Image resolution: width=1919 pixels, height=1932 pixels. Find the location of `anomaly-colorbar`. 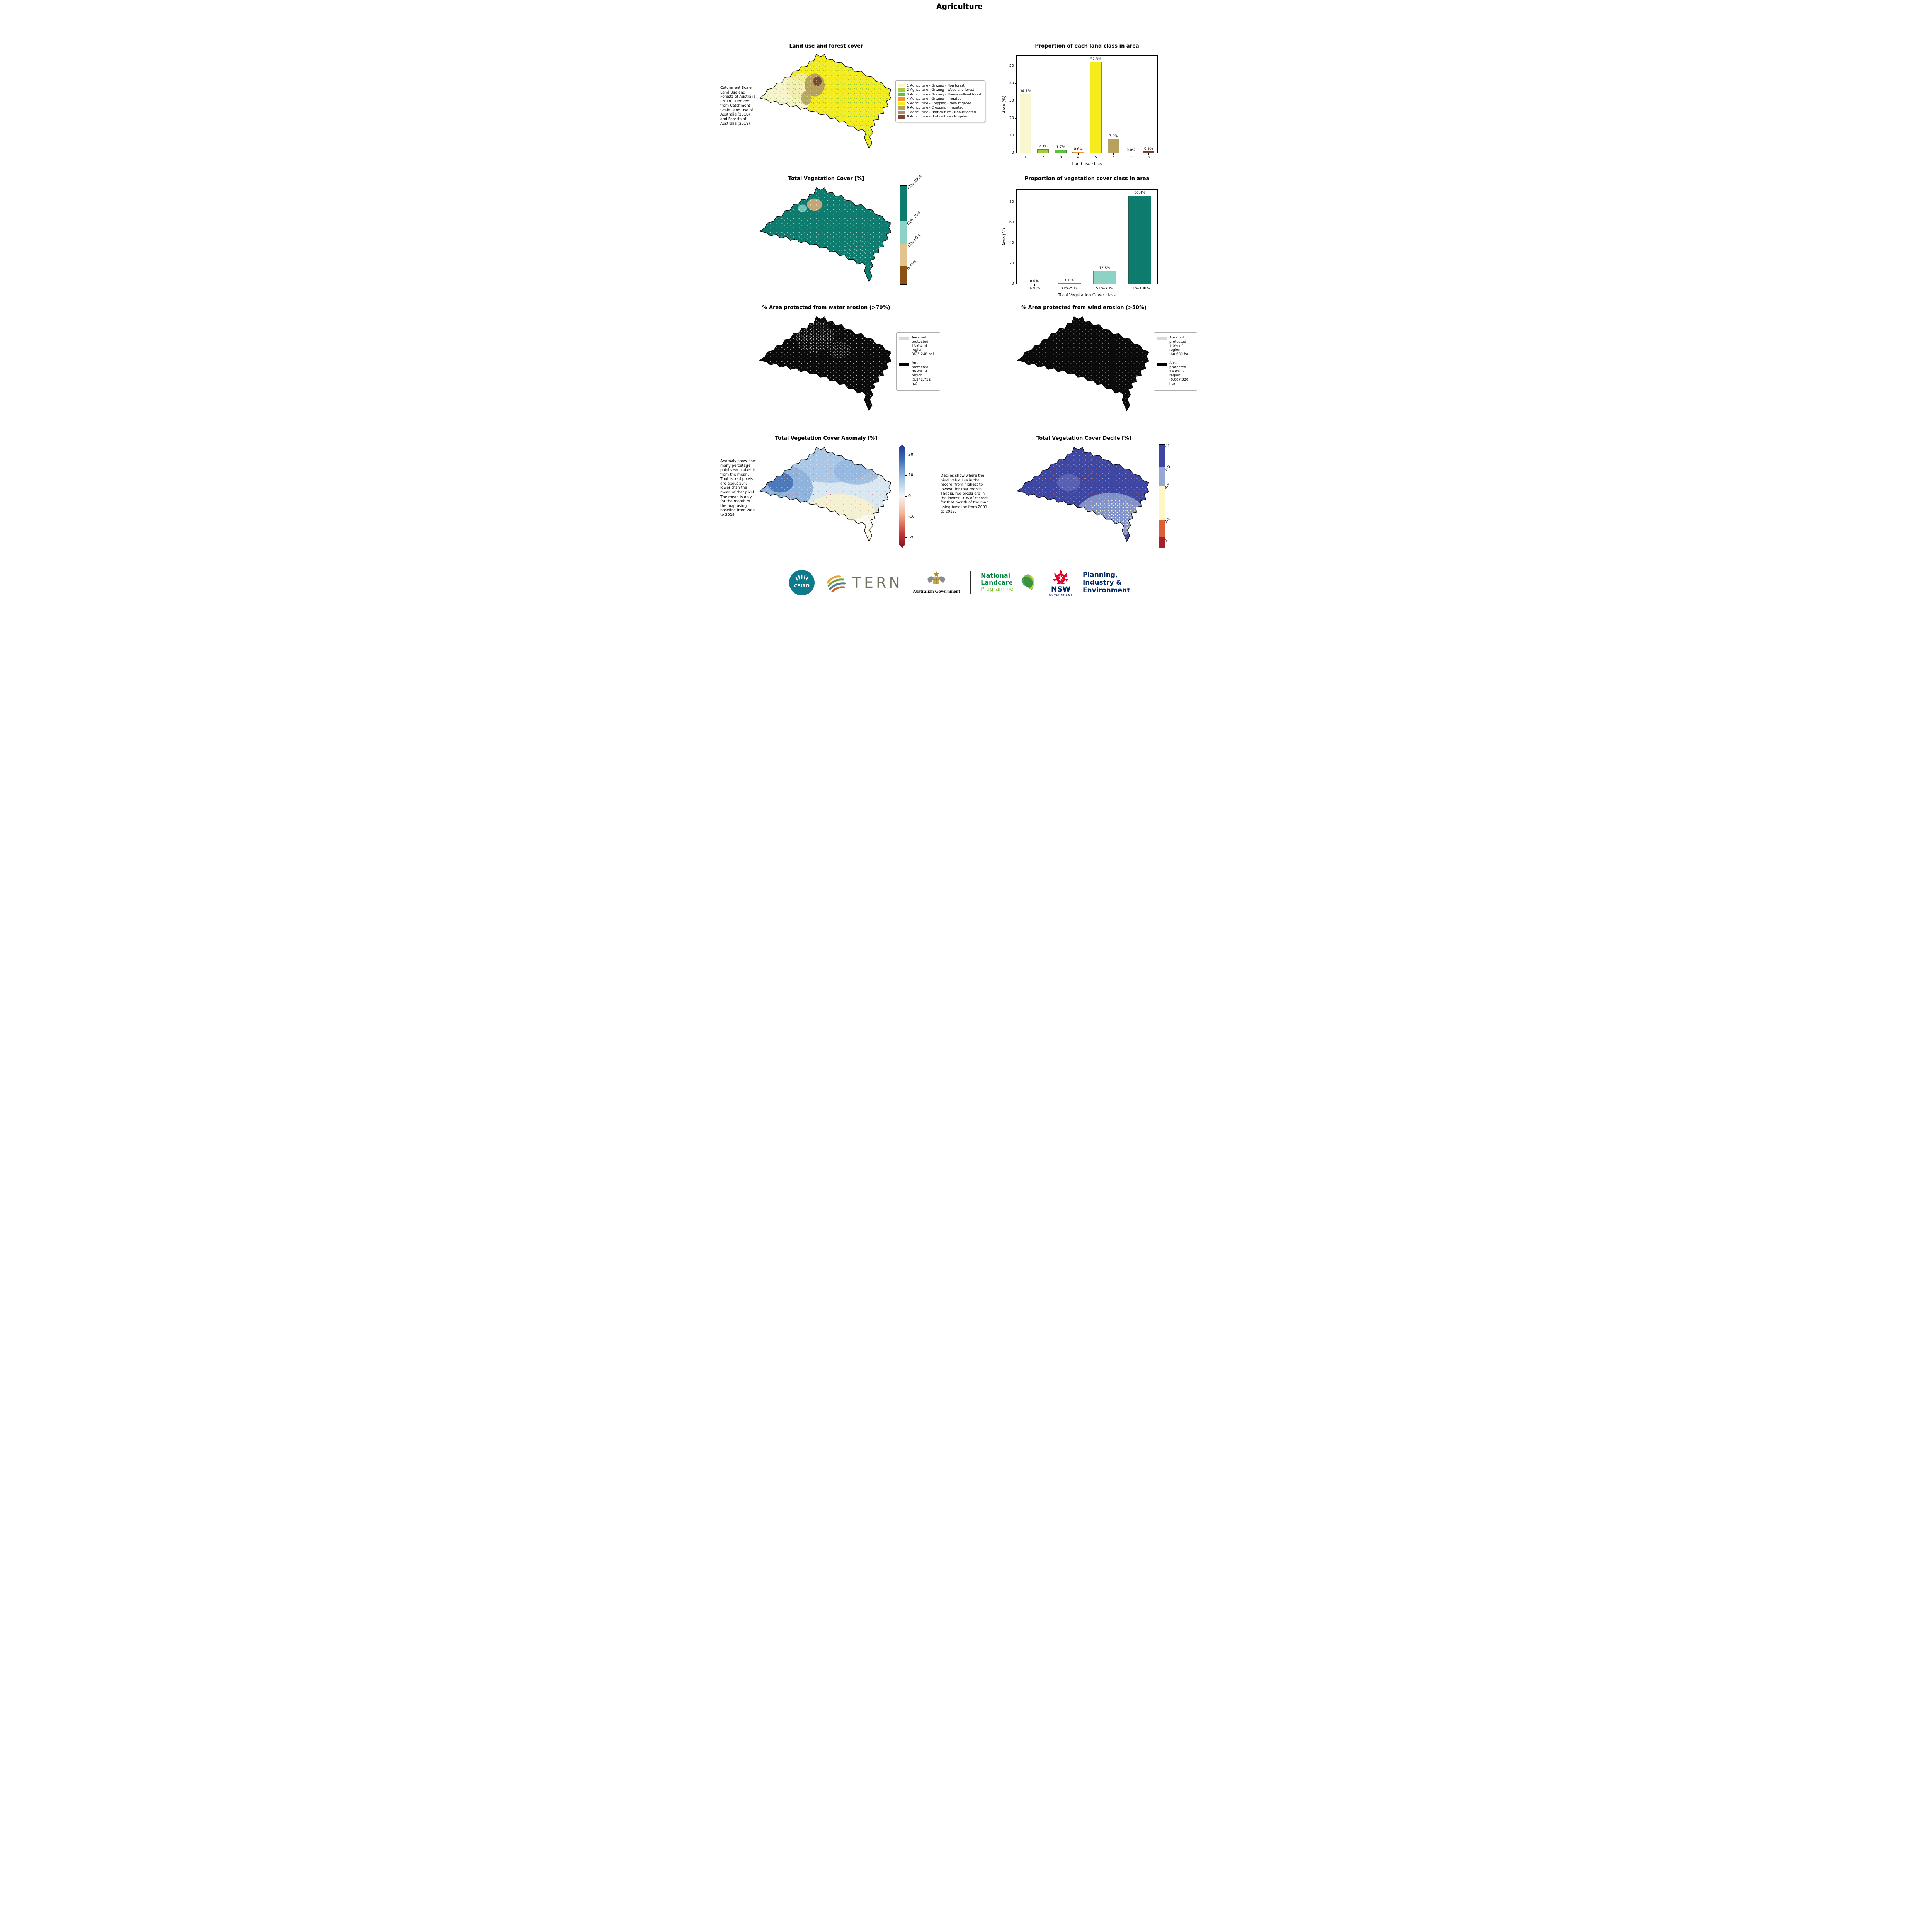

anomaly-colorbar is located at coordinates (902, 496).